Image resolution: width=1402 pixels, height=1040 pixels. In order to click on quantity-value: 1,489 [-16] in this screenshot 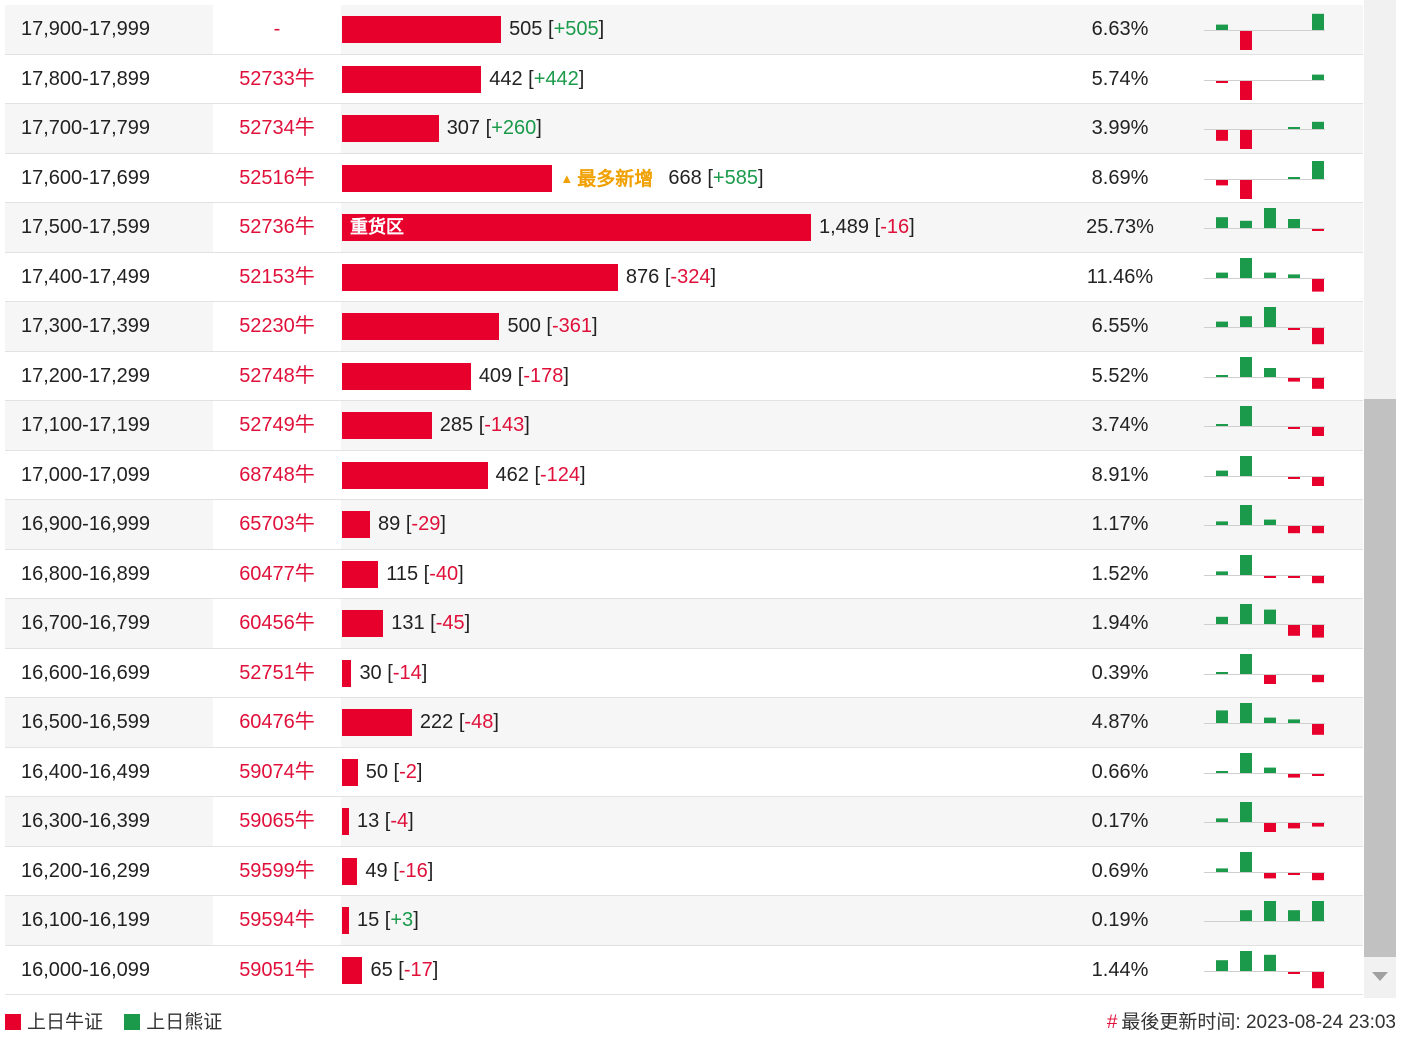, I will do `click(867, 227)`.